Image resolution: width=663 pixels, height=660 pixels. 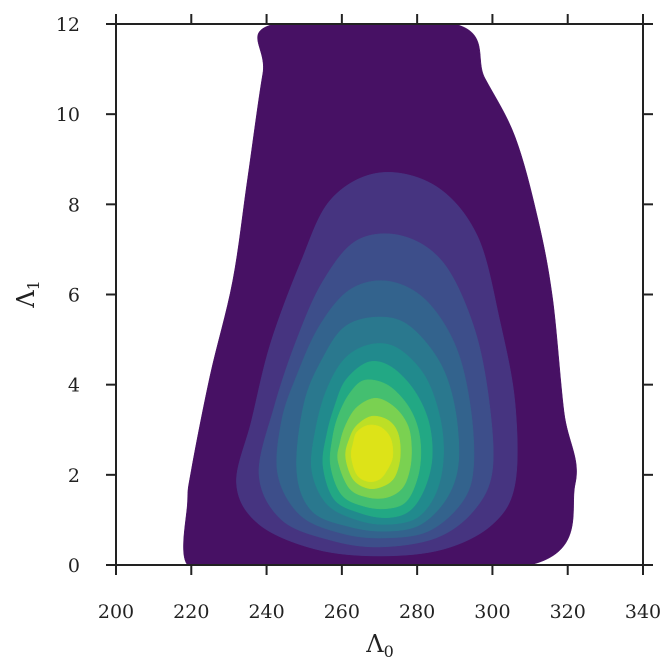 What do you see at coordinates (379, 645) in the screenshot?
I see `x-axis-label: Λ0` at bounding box center [379, 645].